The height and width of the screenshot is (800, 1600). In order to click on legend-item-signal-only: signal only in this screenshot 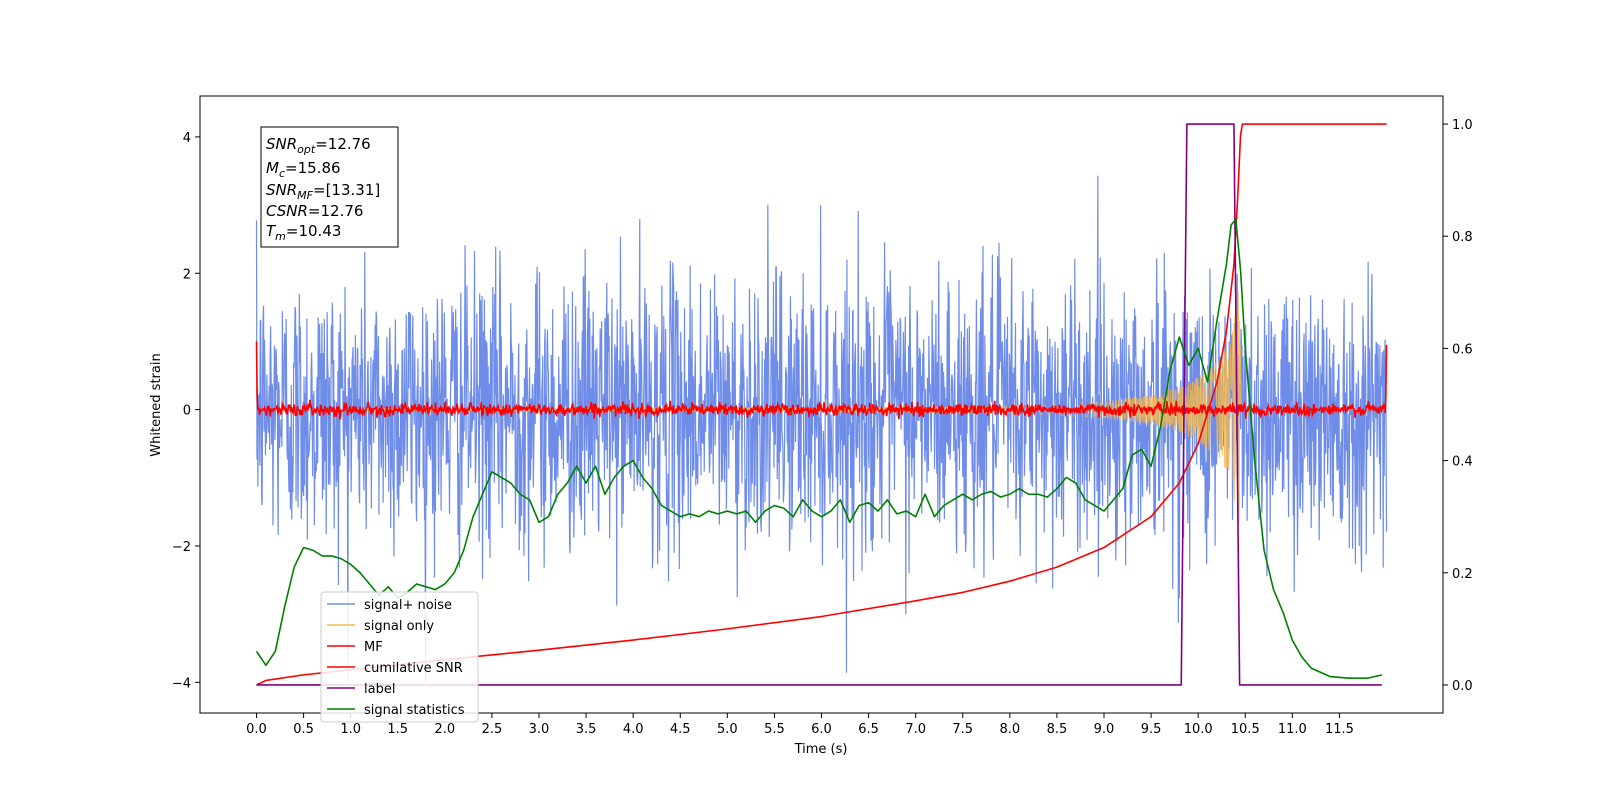, I will do `click(380, 626)`.